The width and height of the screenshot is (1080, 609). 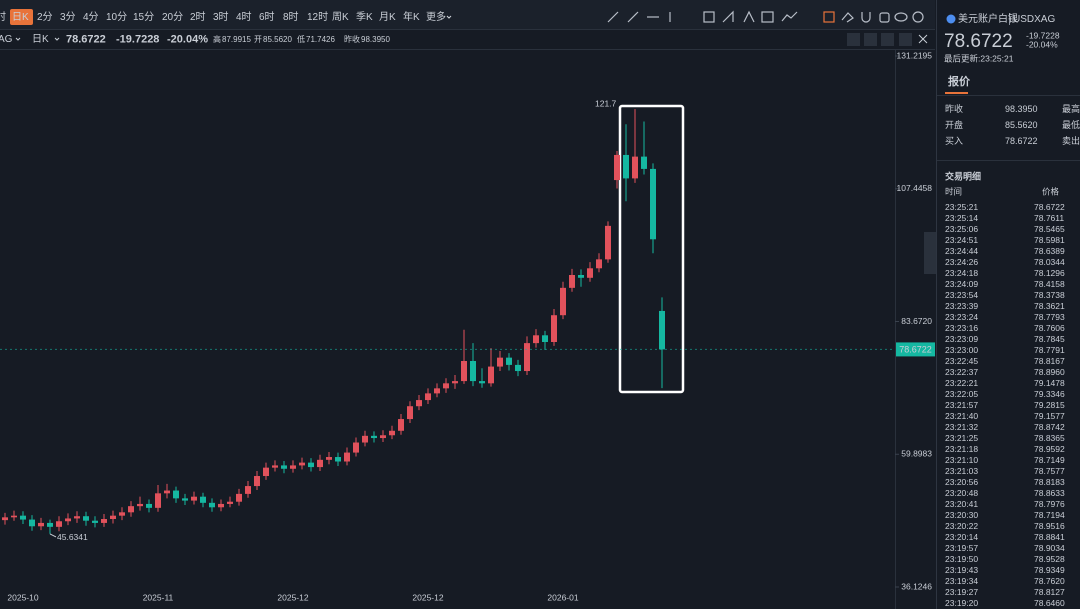 What do you see at coordinates (749, 16) in the screenshot?
I see `tool-pattern` at bounding box center [749, 16].